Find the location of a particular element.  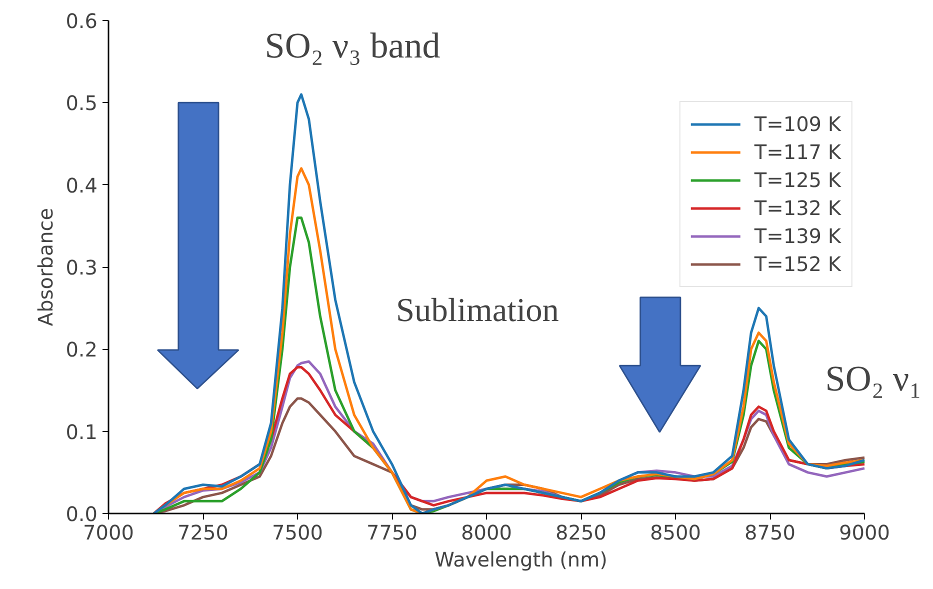

x-tick-label: 7500 is located at coordinates (297, 532).